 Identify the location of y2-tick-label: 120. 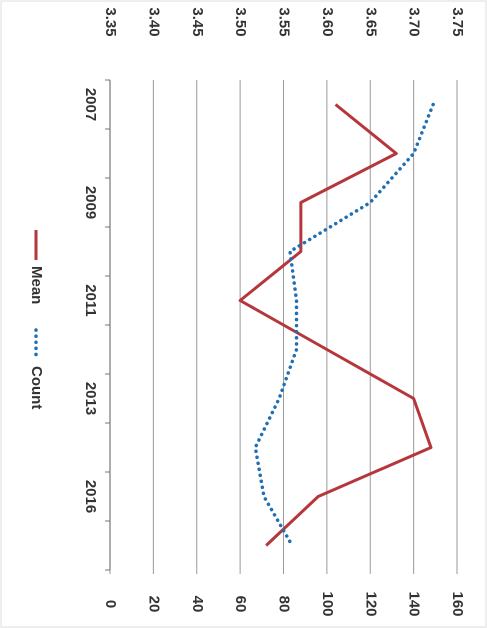
(370, 603).